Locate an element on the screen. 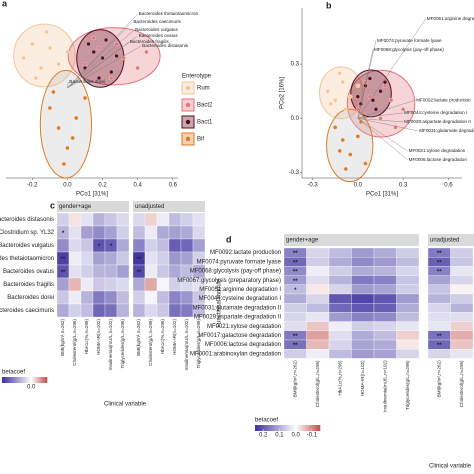  x-tick-label: 0.0 is located at coordinates (358, 186).